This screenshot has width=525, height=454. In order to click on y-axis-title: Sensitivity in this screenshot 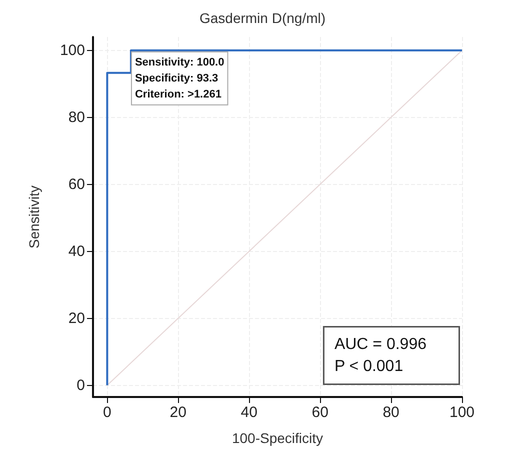, I will do `click(34, 217)`.